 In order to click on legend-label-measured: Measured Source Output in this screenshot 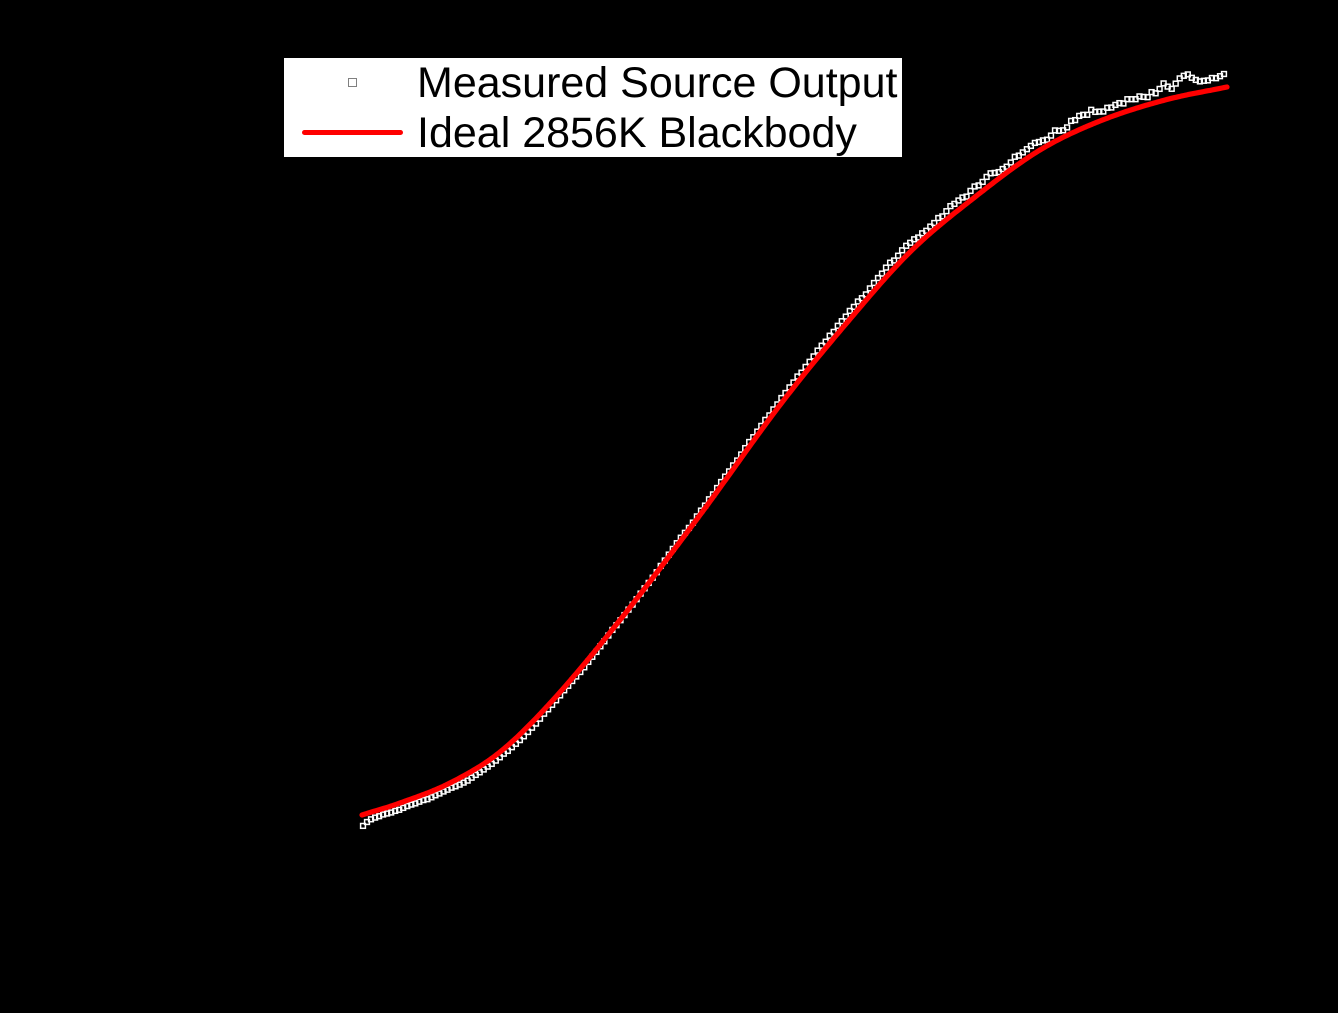, I will do `click(657, 82)`.